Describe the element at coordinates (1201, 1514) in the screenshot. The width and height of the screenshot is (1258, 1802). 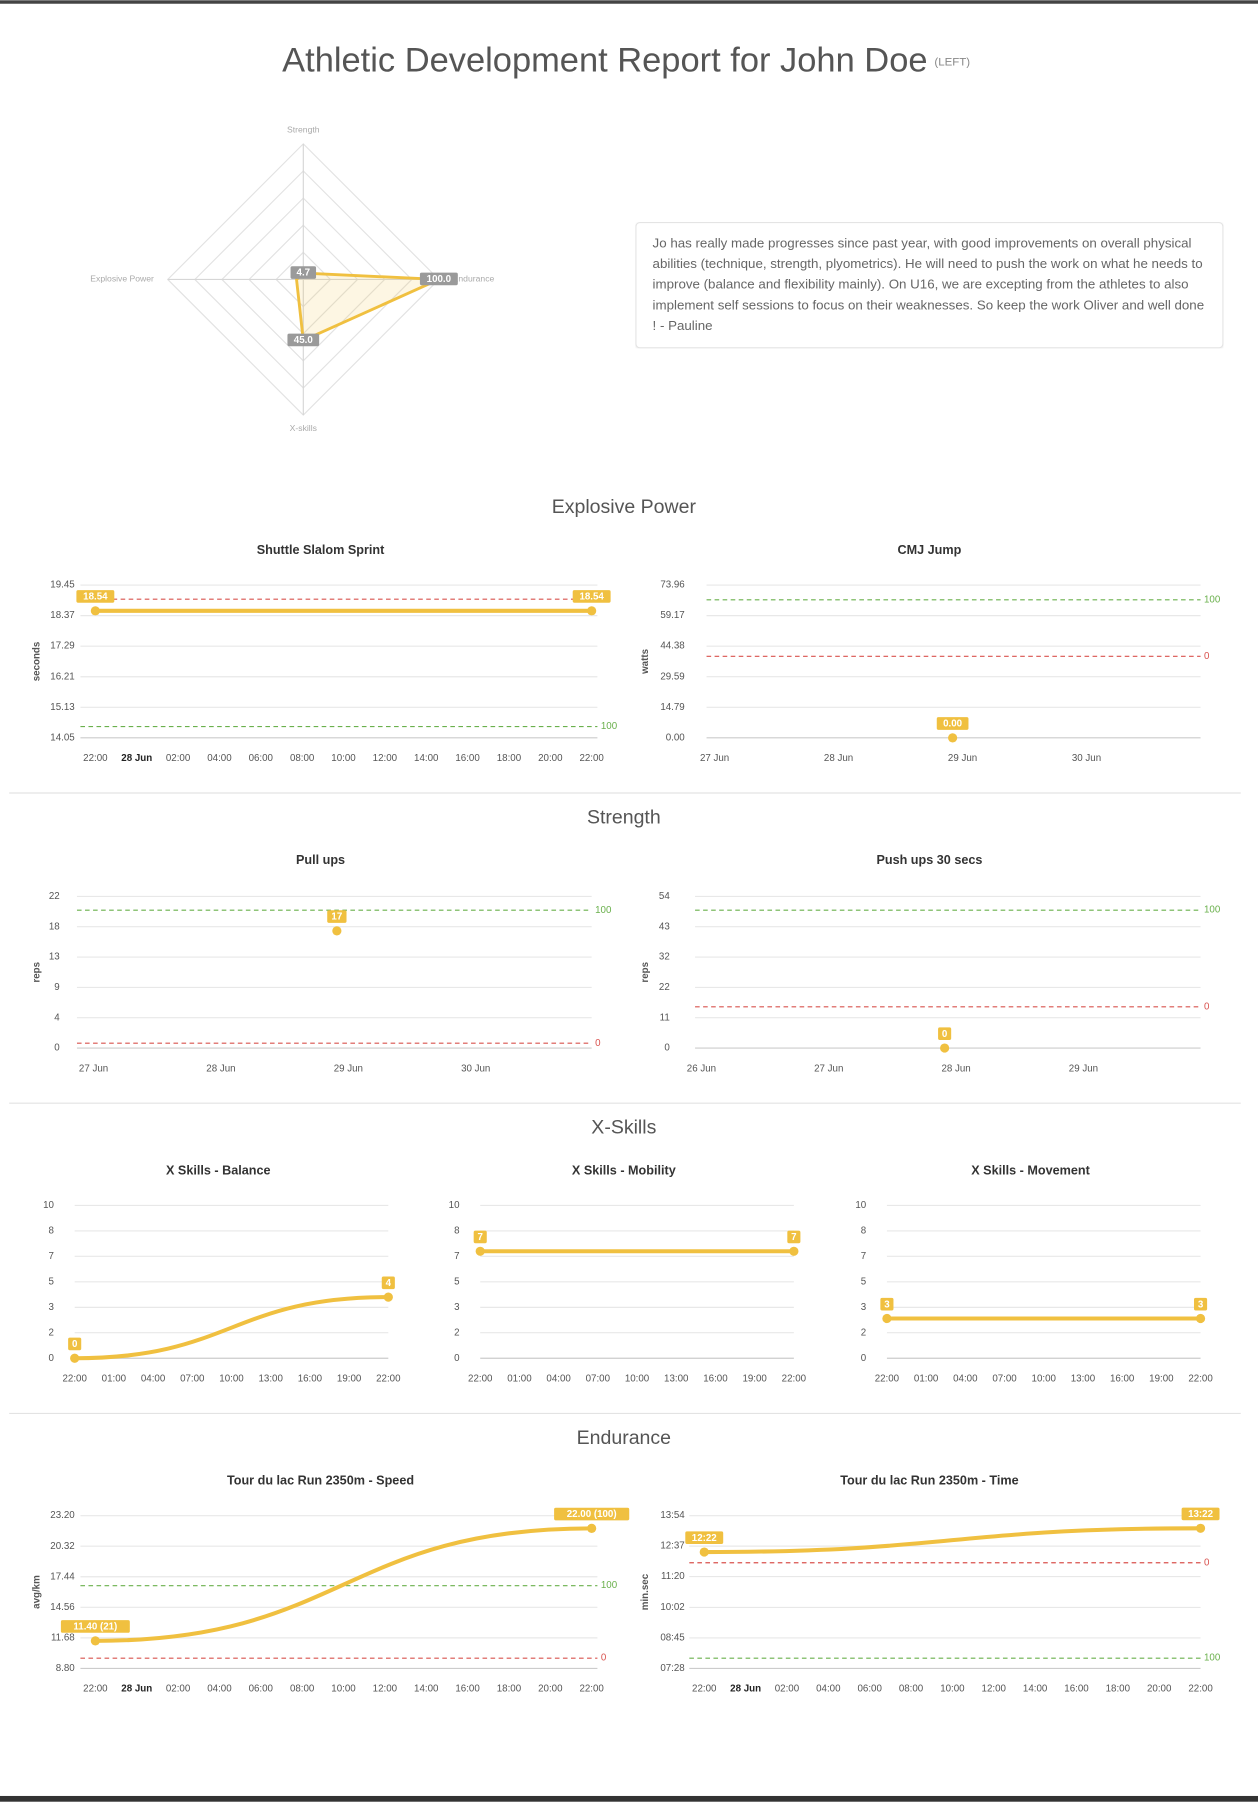
I see `value-label: 13:22` at that location.